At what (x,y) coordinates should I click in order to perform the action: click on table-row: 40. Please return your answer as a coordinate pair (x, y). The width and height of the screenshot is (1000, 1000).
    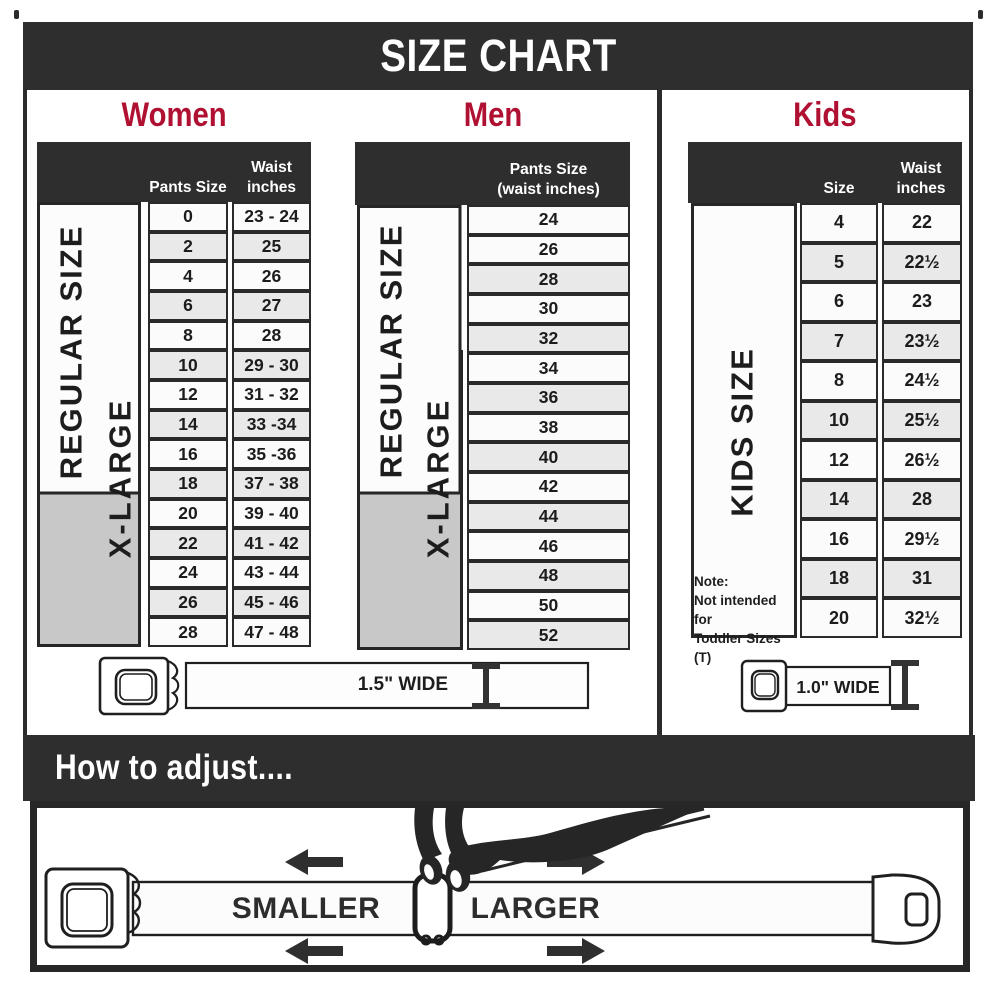
    Looking at the image, I should click on (548, 457).